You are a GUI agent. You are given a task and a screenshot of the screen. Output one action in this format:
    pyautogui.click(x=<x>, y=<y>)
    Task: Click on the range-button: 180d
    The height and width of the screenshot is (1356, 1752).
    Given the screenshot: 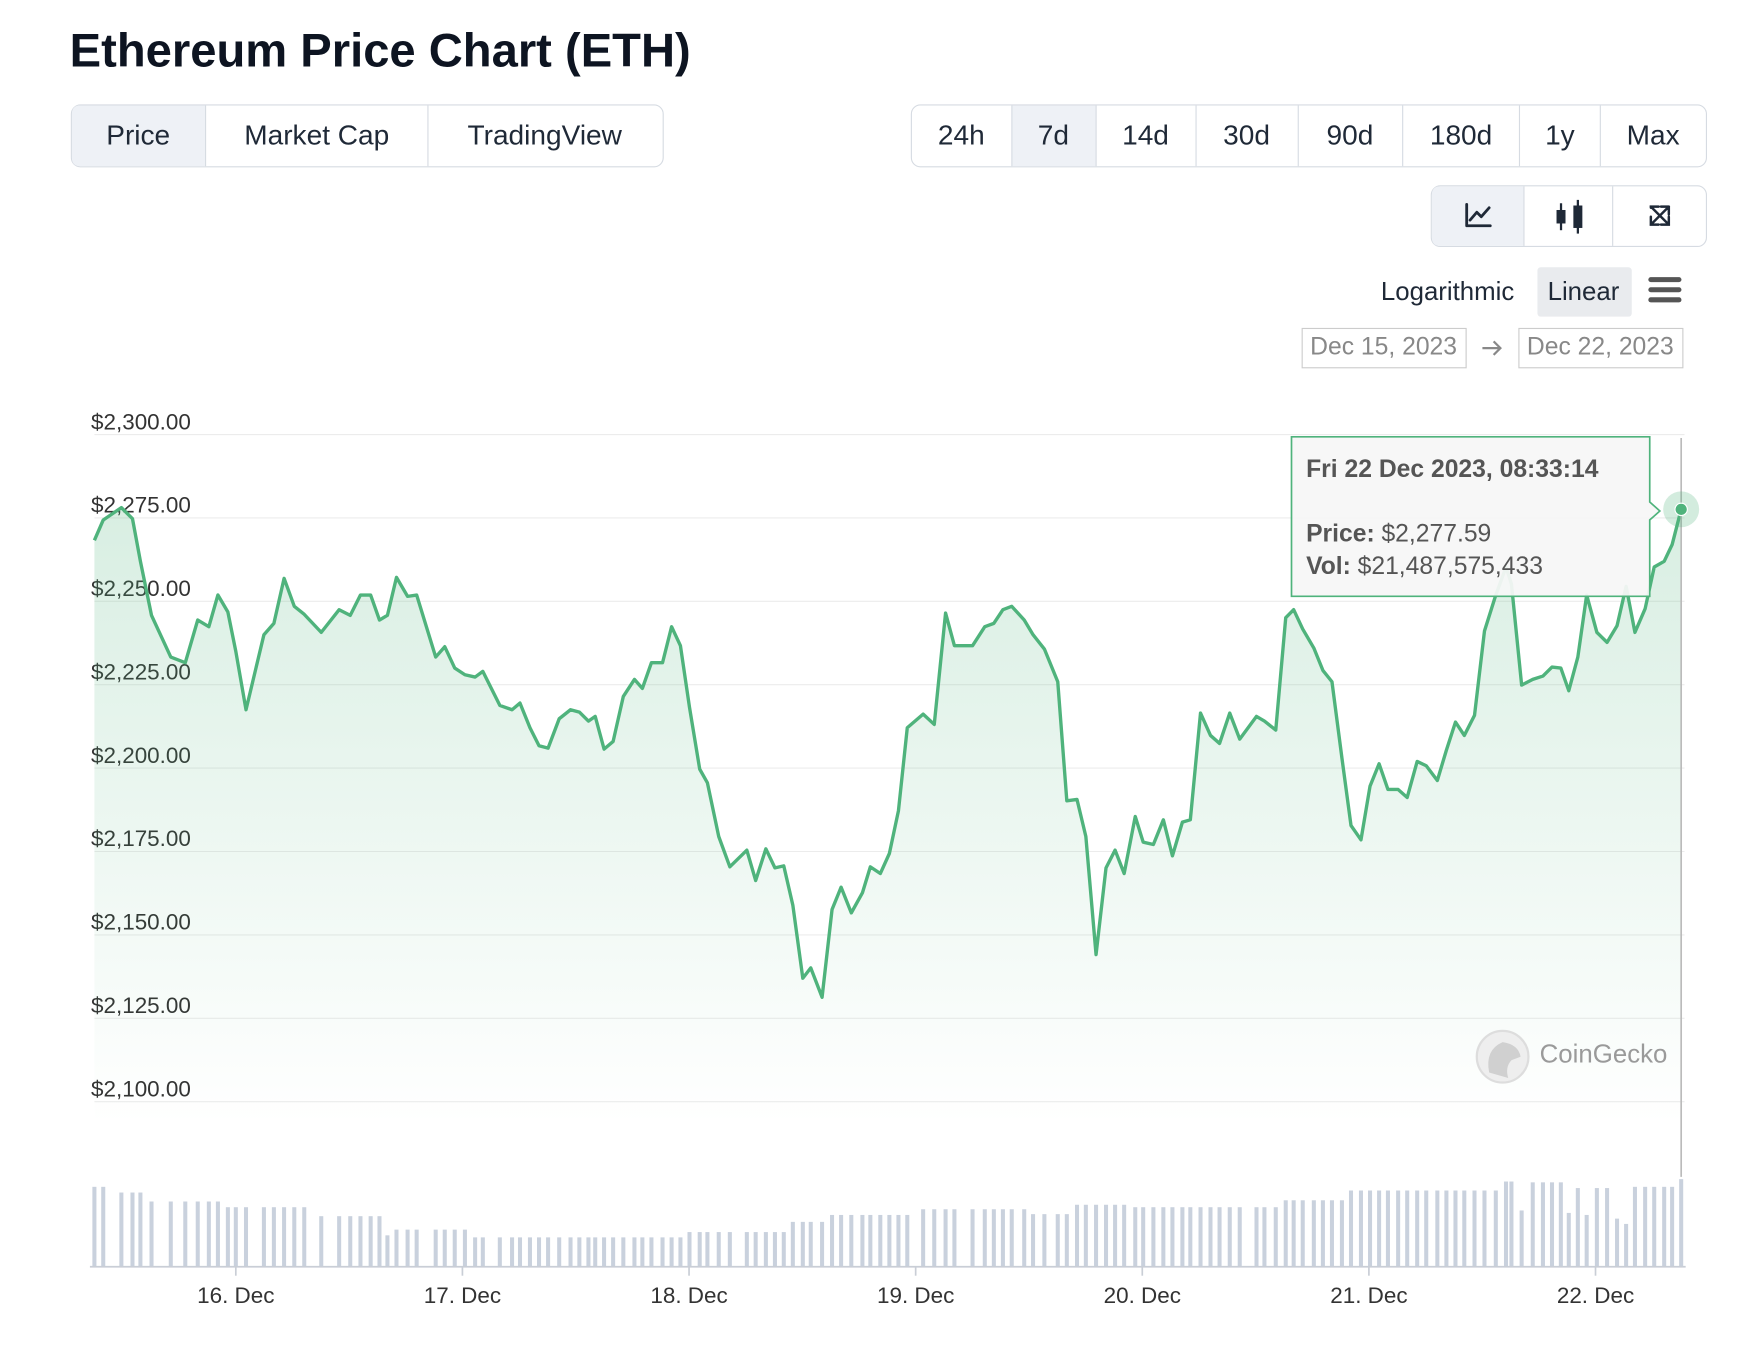 What is the action you would take?
    pyautogui.click(x=1461, y=134)
    